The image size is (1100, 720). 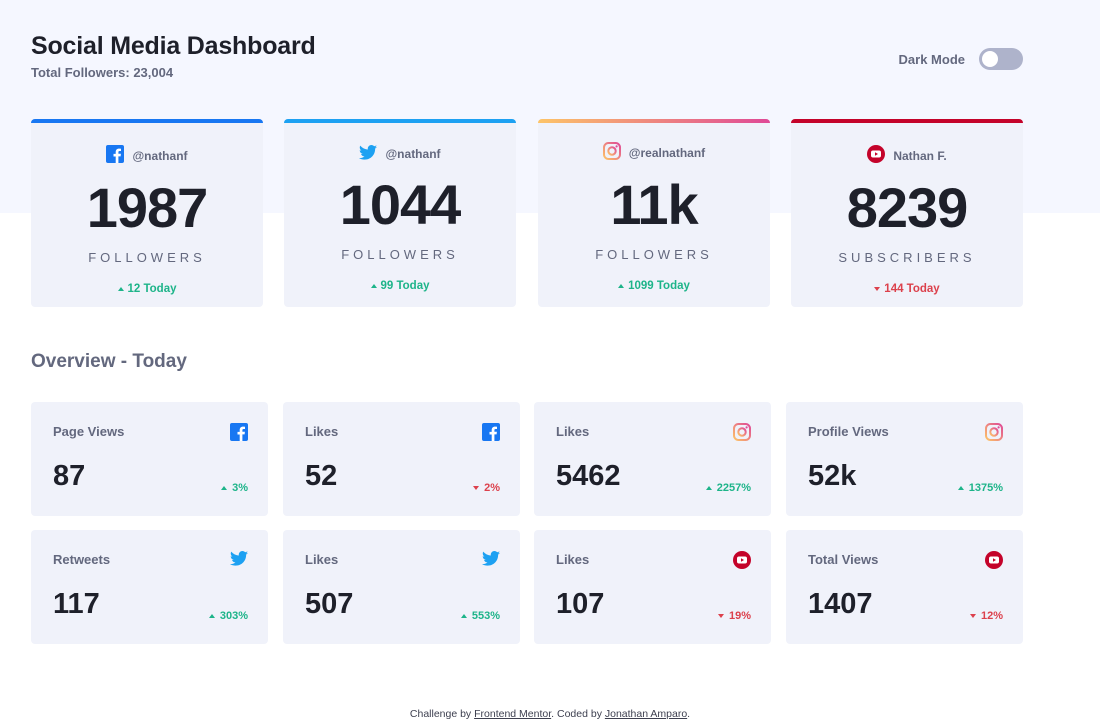 I want to click on author-link: Jonathan Amparo, so click(x=646, y=714).